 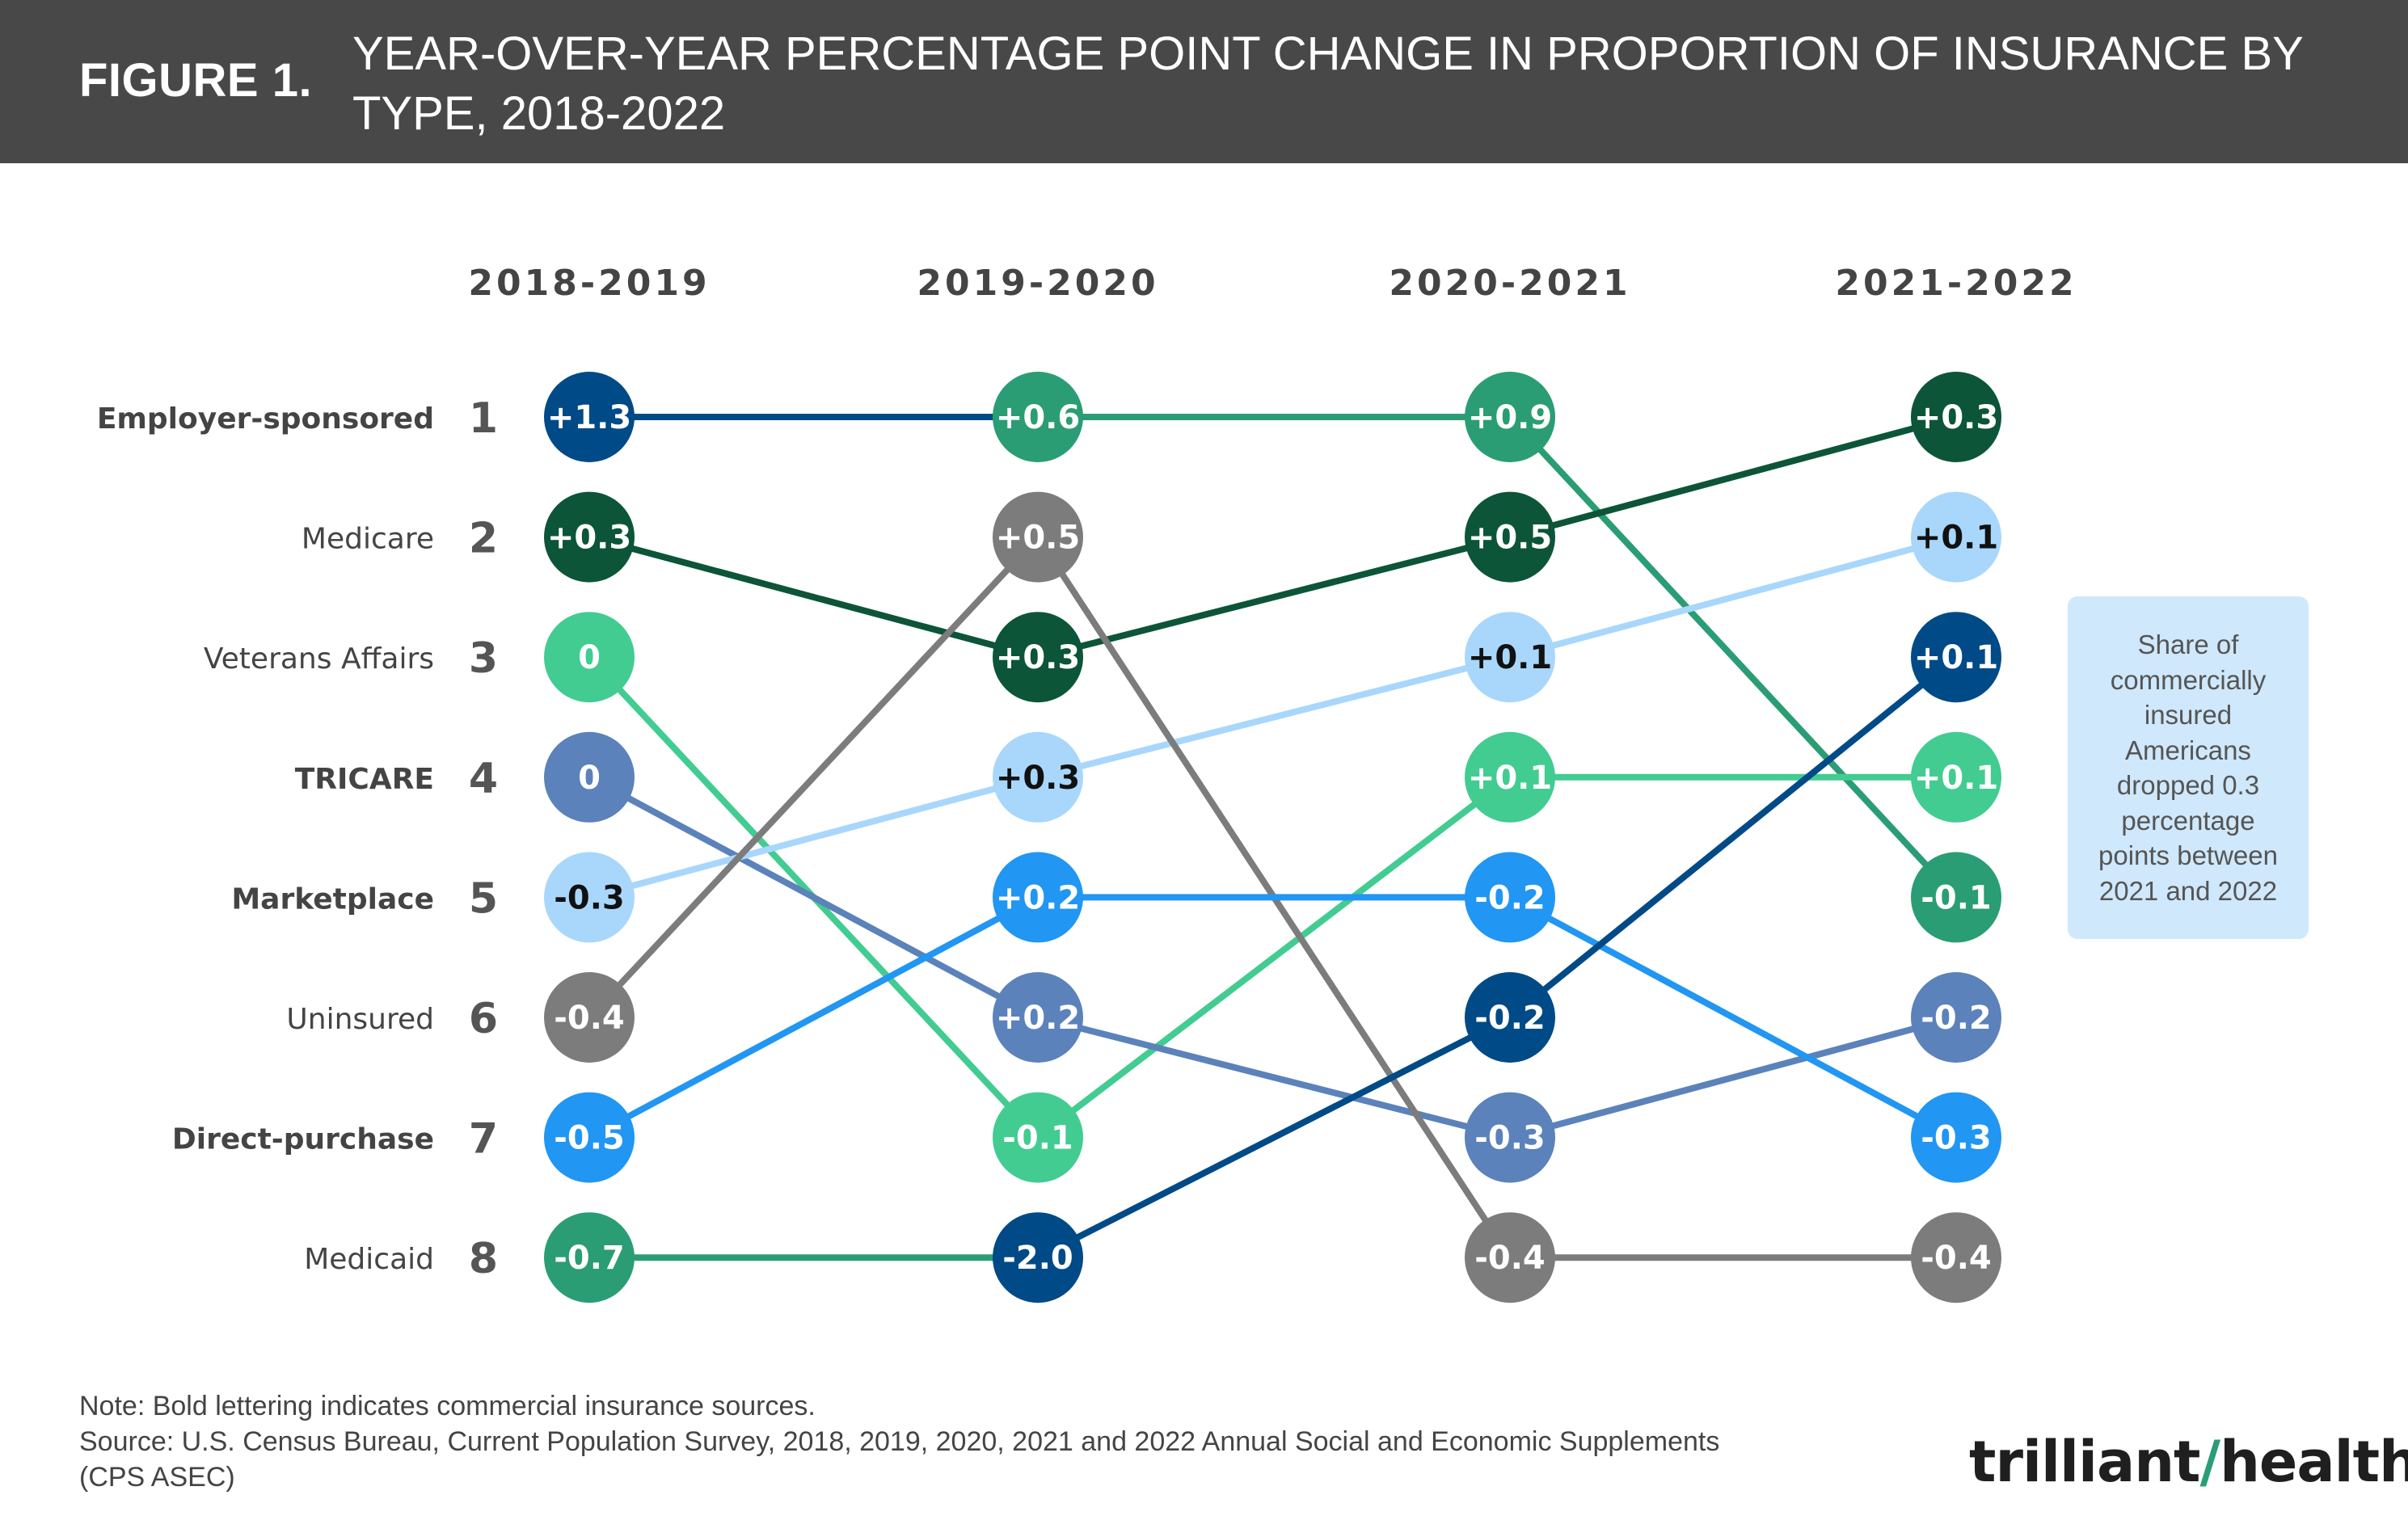 What do you see at coordinates (265, 419) in the screenshot?
I see `row-label: Employer-sponsored` at bounding box center [265, 419].